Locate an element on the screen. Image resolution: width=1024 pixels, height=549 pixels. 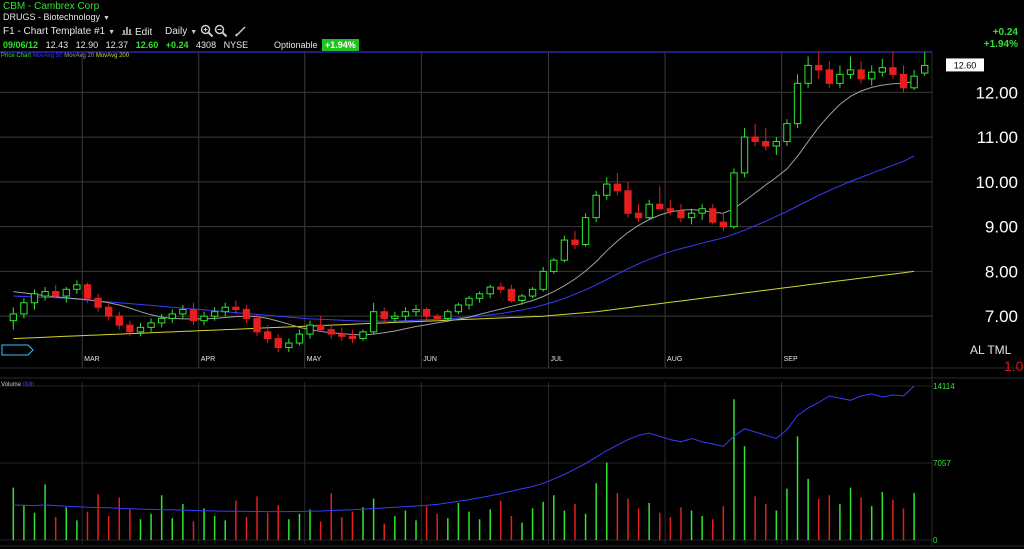
draw-pencil-icon is located at coordinates (241, 31).